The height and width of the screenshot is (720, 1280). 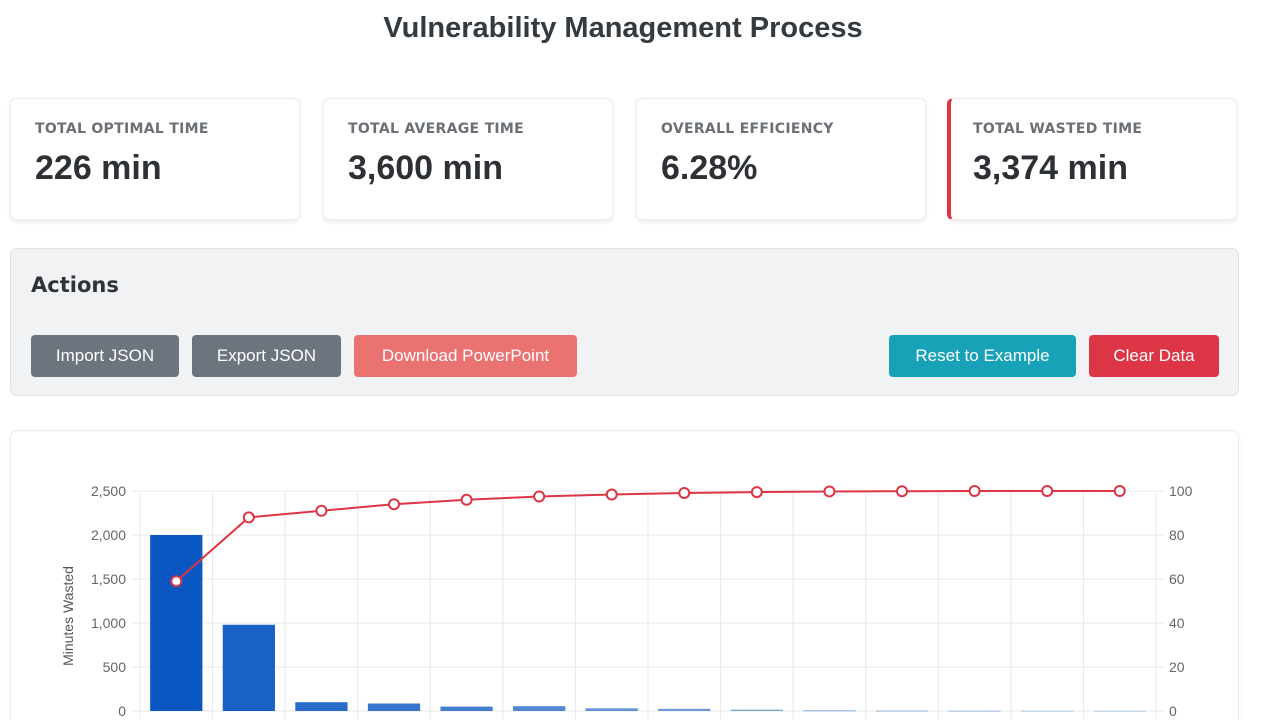 I want to click on metric-card-average-time: TOTAL AVERAGE TIME 3,600 min, so click(x=468, y=159).